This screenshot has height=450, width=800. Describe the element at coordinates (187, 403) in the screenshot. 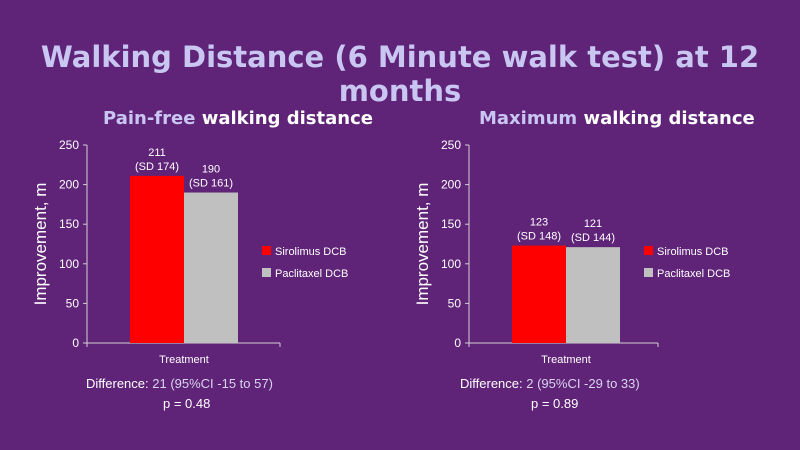

I see `p-value-pain-free: p = 0.48` at that location.